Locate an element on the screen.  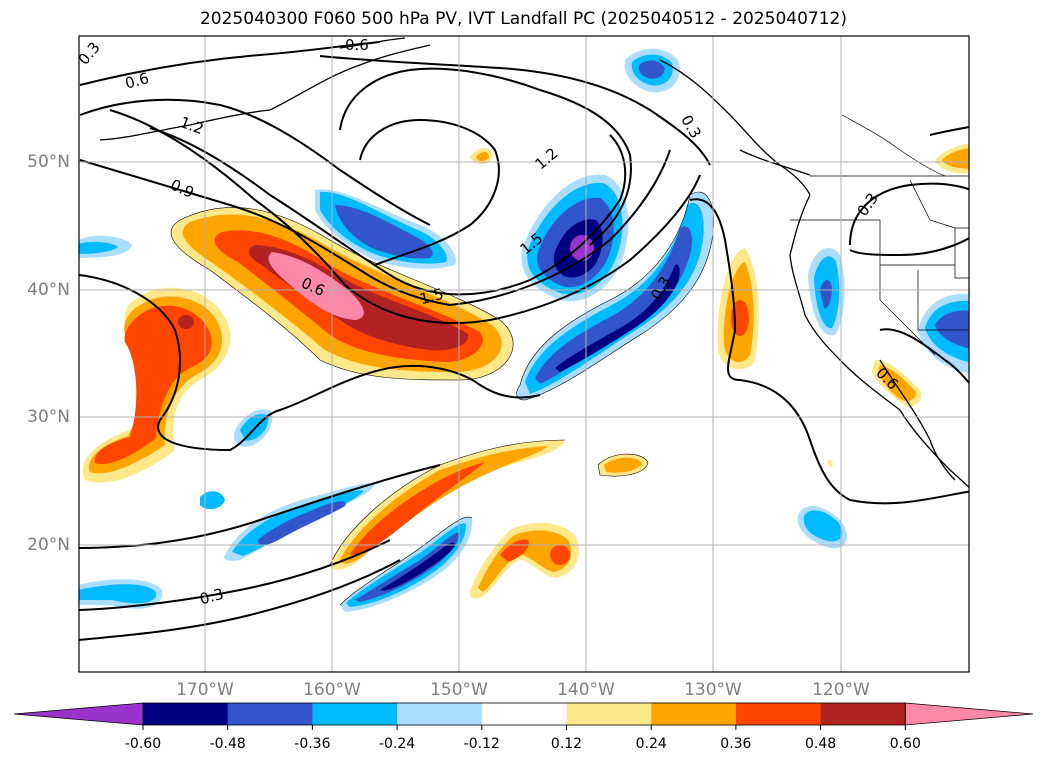
lon-label: 150°W is located at coordinates (459, 690).